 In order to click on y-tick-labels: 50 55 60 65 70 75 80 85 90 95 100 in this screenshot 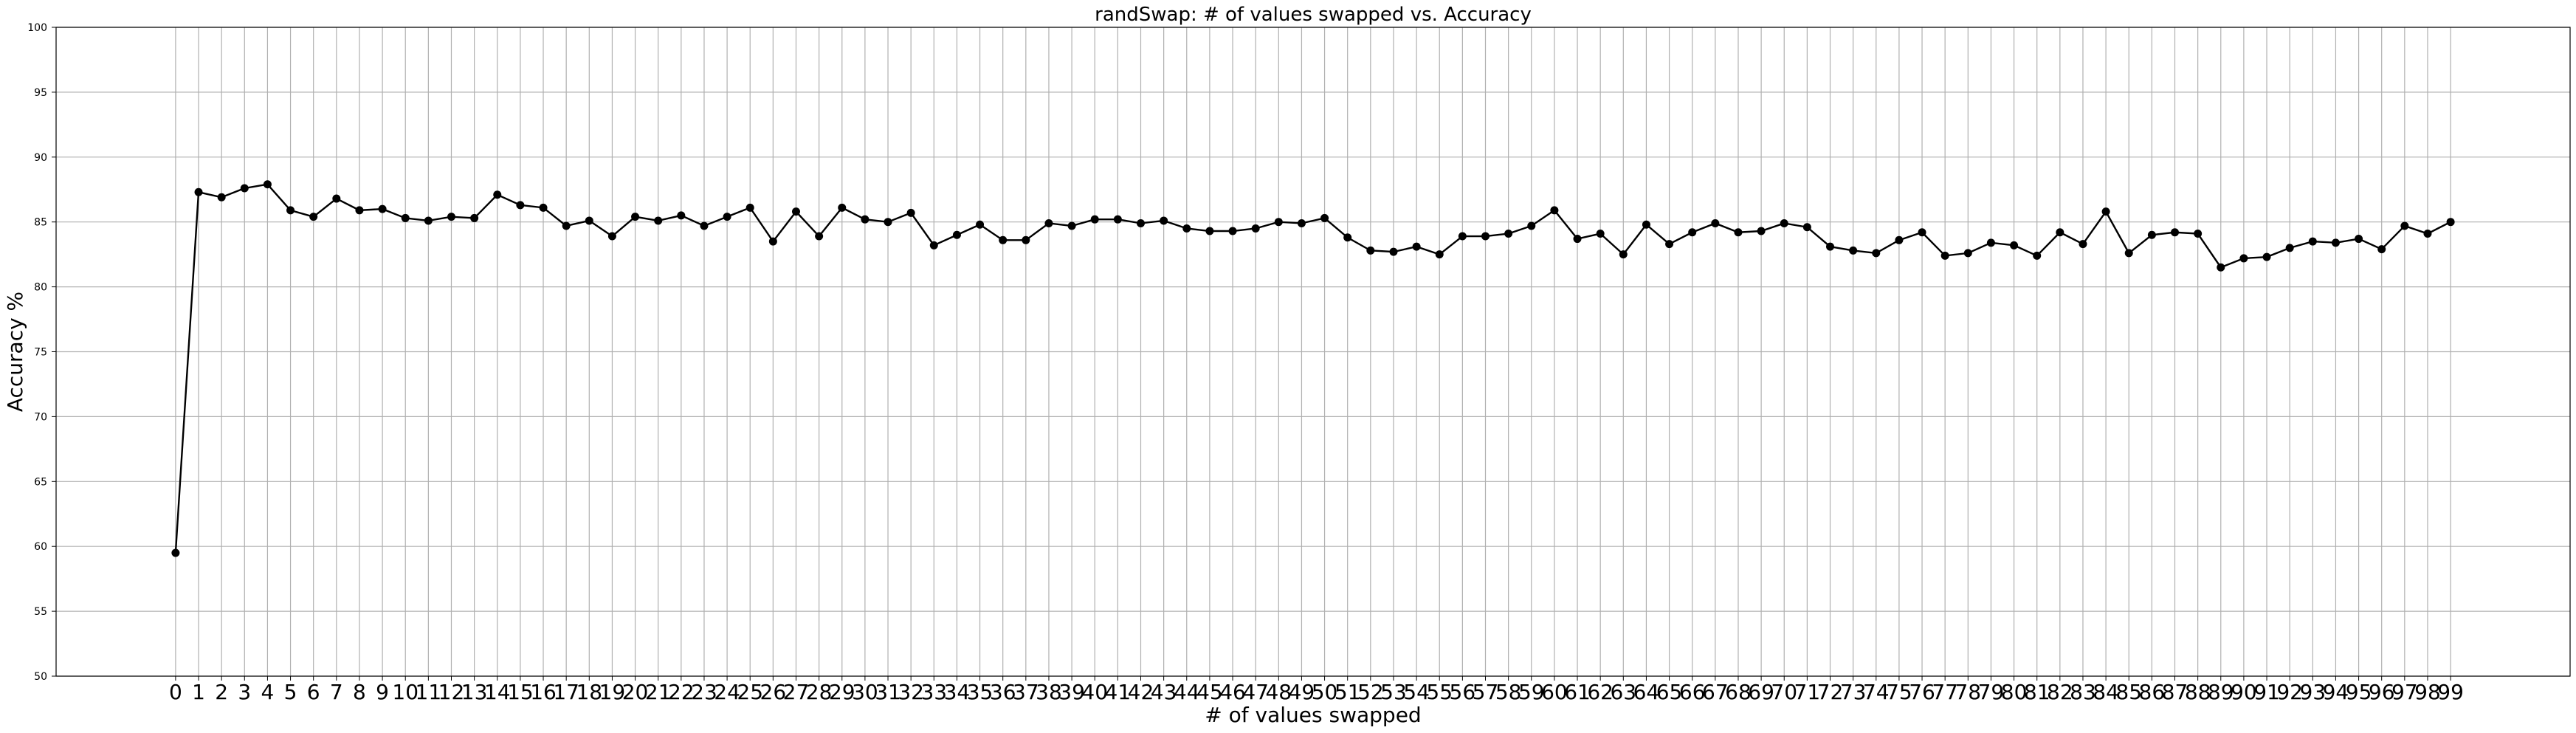, I will do `click(41, 352)`.